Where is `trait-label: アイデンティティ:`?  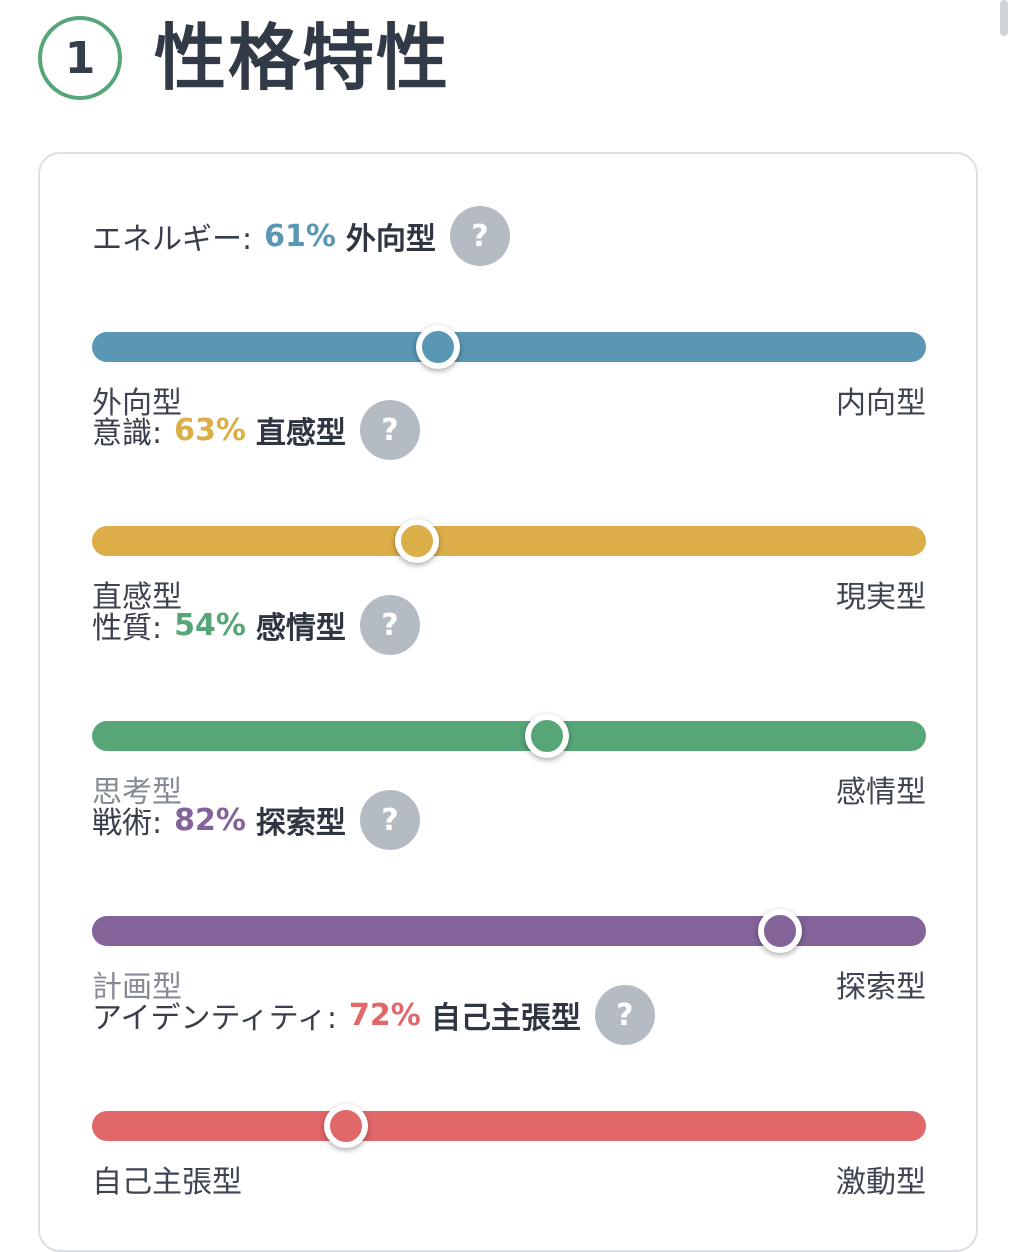 trait-label: アイデンティティ: is located at coordinates (215, 1018).